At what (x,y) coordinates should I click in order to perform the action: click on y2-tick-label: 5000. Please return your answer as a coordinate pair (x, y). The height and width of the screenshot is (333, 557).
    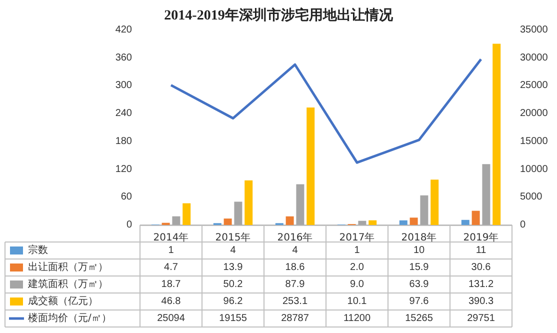
    Looking at the image, I should click on (531, 197).